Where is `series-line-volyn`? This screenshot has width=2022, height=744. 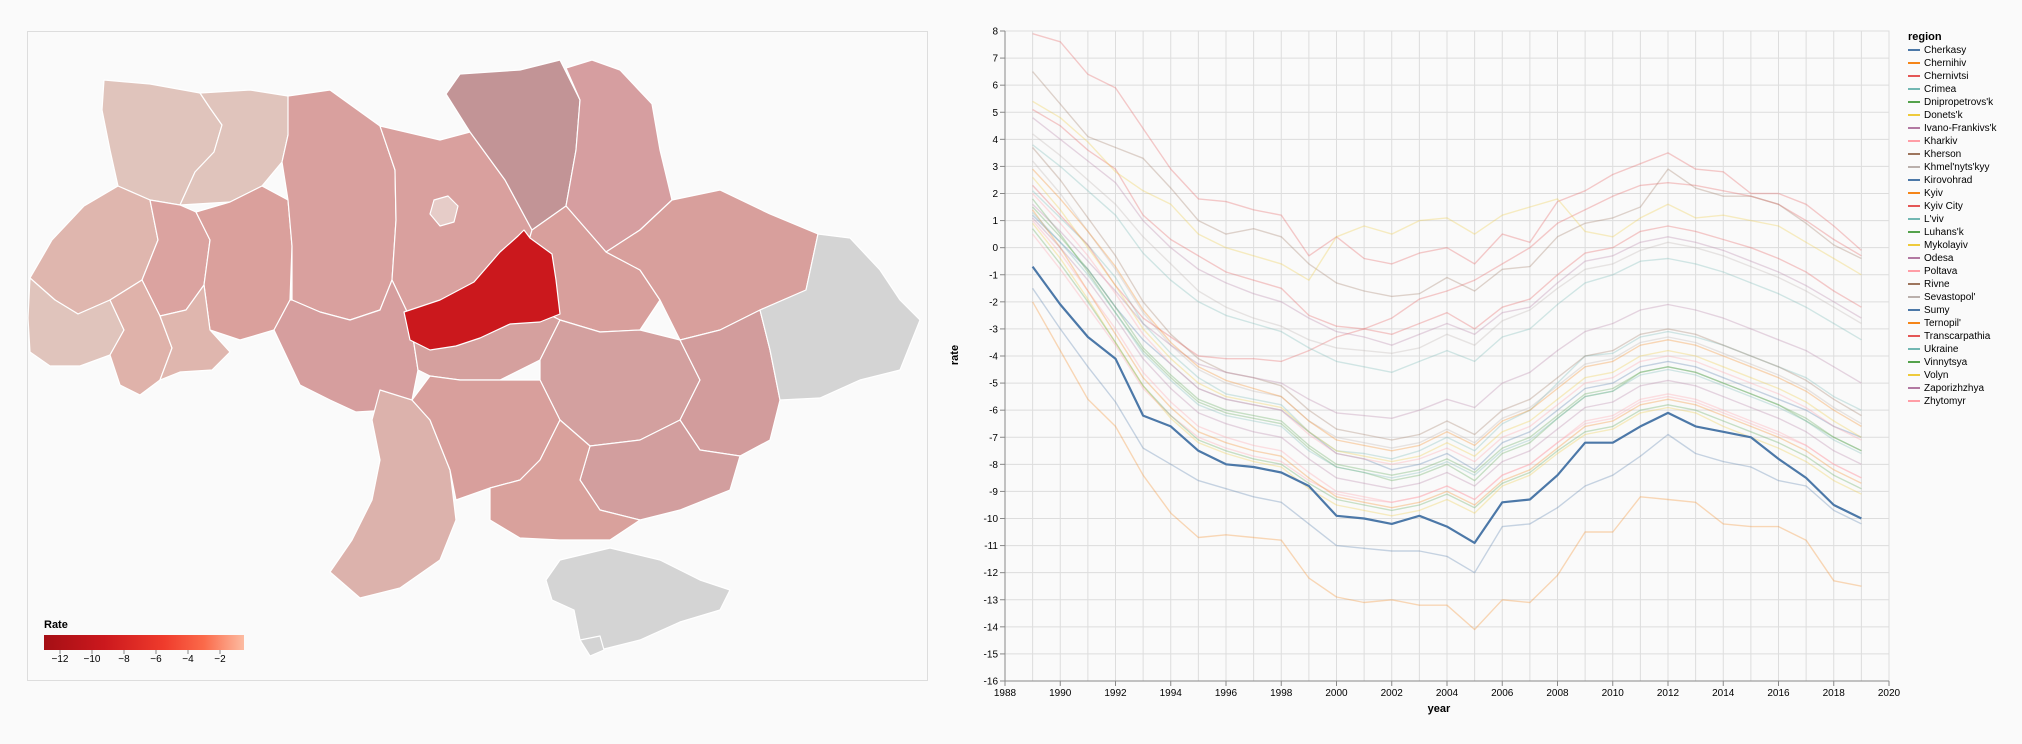
series-line-volyn is located at coordinates (1447, 190).